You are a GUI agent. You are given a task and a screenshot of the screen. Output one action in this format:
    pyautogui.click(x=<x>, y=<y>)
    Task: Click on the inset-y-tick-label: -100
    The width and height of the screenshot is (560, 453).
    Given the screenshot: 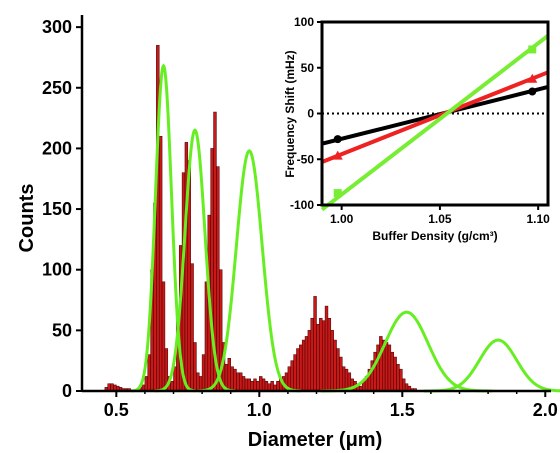 What is the action you would take?
    pyautogui.click(x=302, y=205)
    